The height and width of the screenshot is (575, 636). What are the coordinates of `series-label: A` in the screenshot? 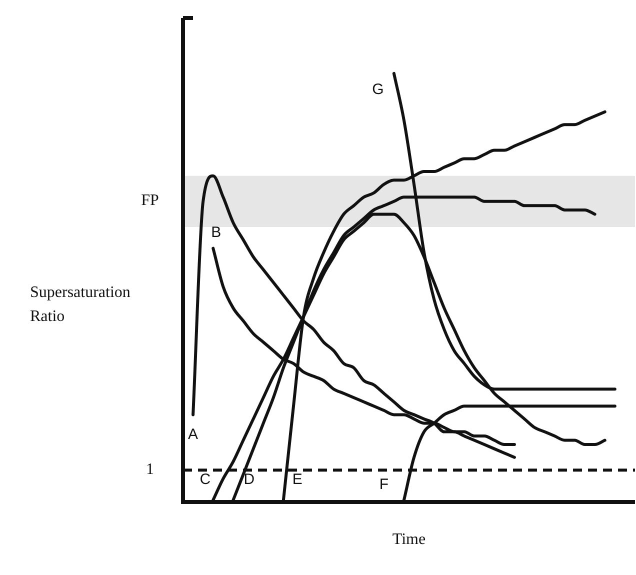 It's located at (193, 434).